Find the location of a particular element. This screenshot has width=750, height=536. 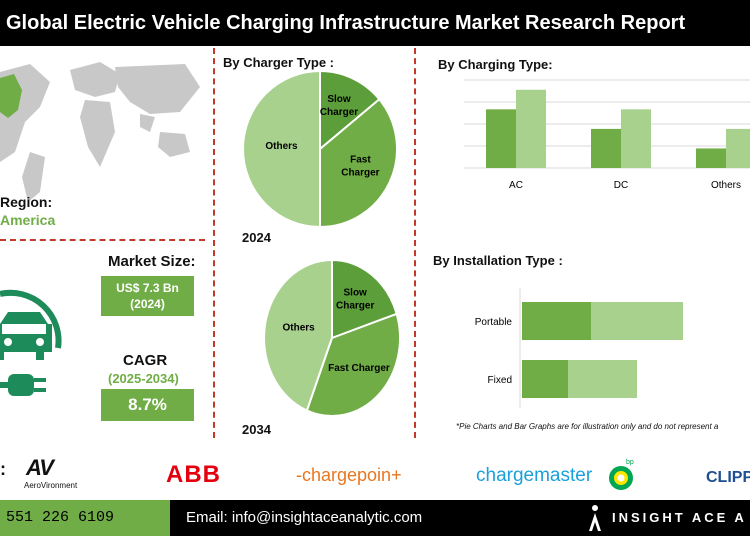

y-tick-label: Portable is located at coordinates (494, 322).